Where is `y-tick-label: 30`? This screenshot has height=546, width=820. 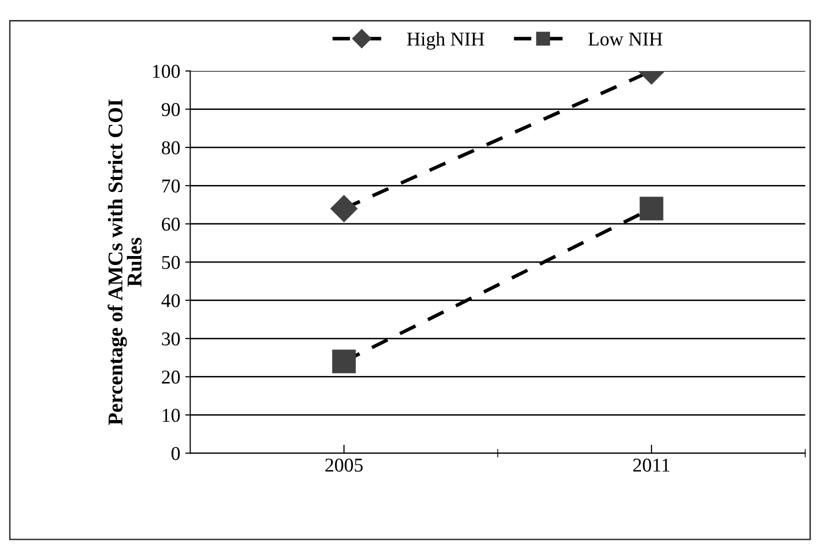
y-tick-label: 30 is located at coordinates (171, 339).